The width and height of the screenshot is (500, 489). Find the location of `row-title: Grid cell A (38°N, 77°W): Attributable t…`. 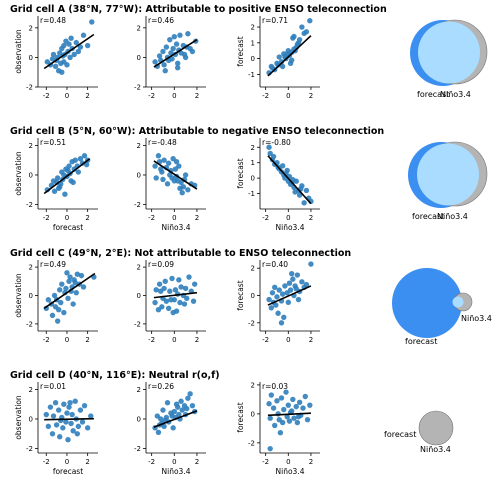

row-title: Grid cell A (38°N, 77°W): Attributable t… is located at coordinates (198, 9).